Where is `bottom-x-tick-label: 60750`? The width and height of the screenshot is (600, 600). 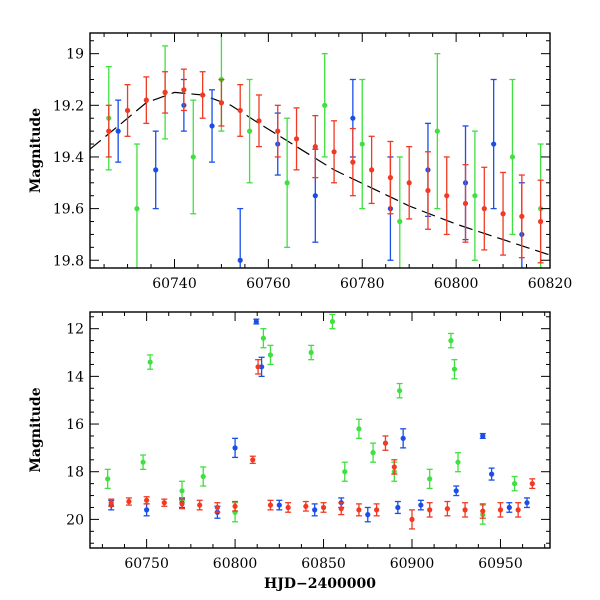 bottom-x-tick-label: 60750 is located at coordinates (146, 564).